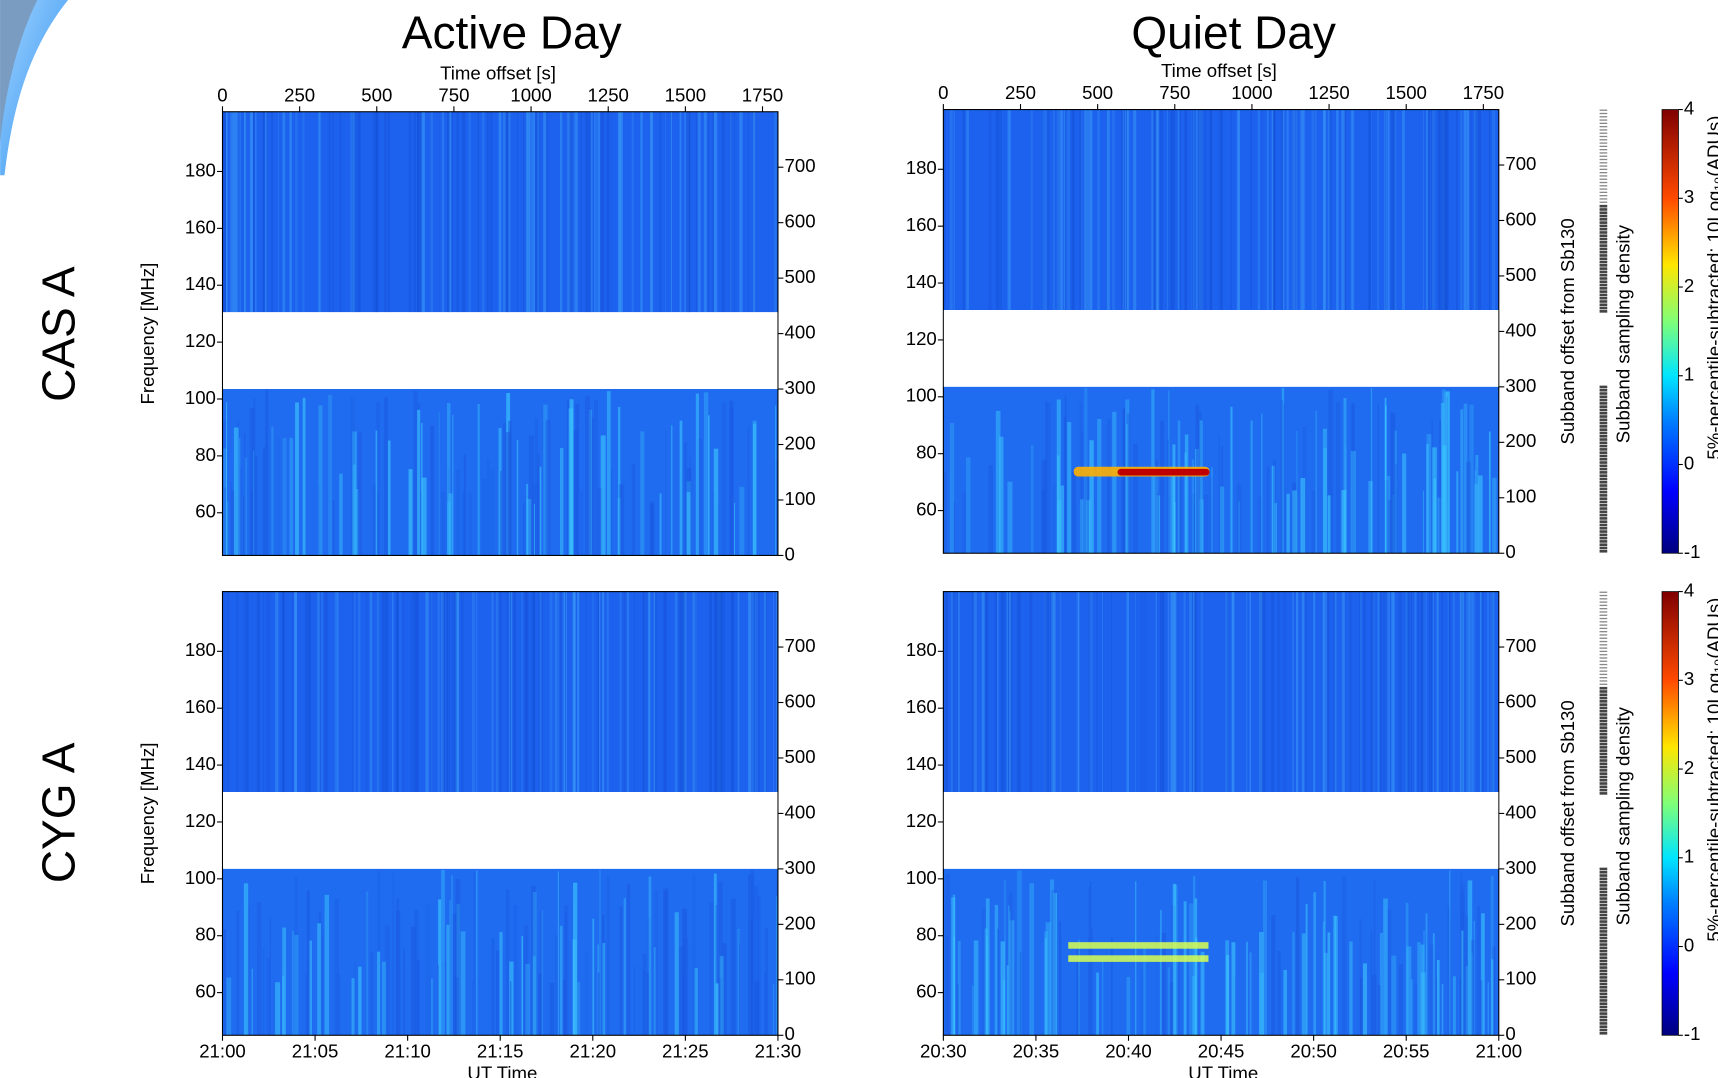 This screenshot has width=1718, height=1078. Describe the element at coordinates (200, 706) in the screenshot. I see `y-tick-label: 160` at that location.